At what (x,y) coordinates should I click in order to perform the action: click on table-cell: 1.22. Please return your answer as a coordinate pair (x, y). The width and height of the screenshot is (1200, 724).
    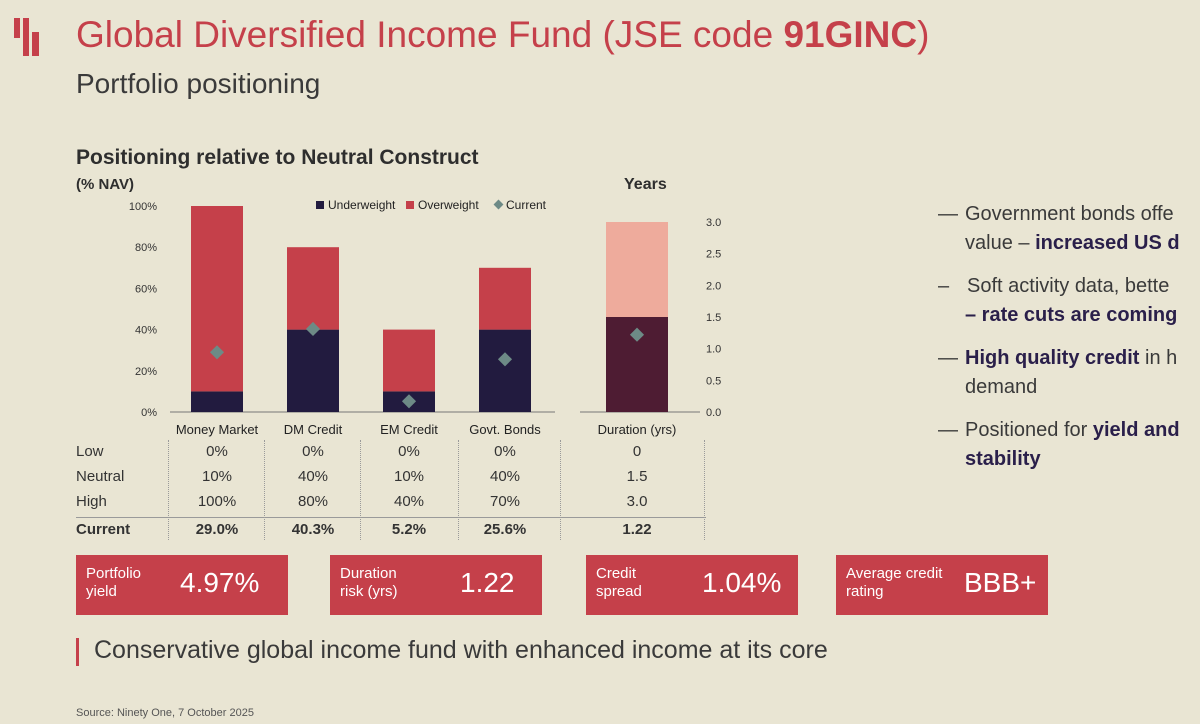
    Looking at the image, I should click on (637, 529).